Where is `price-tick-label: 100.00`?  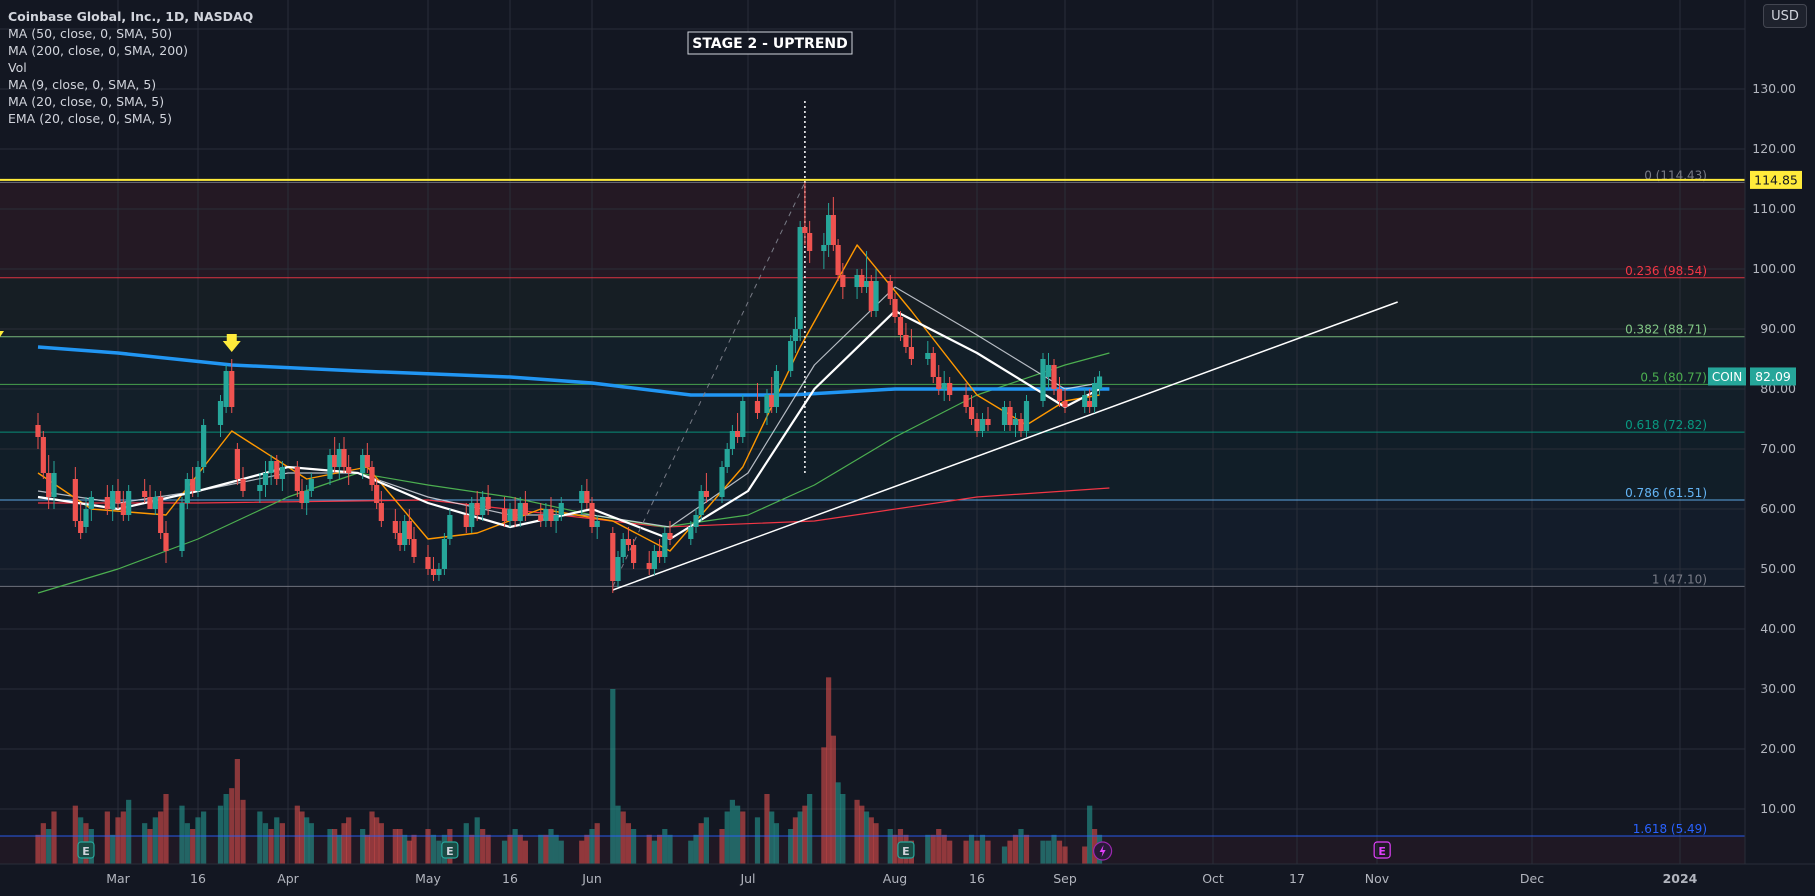 price-tick-label: 100.00 is located at coordinates (1774, 268).